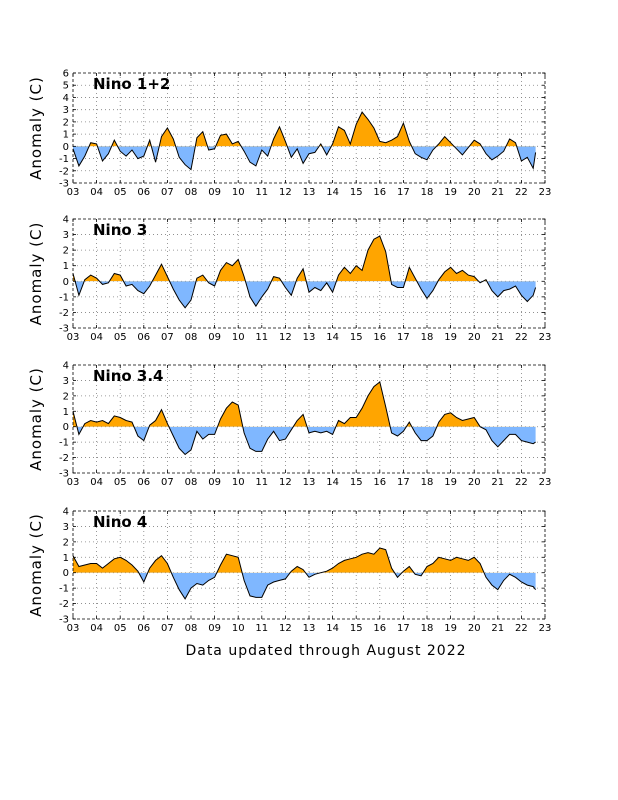 This screenshot has height=800, width=618. I want to click on panel-title: Nino 1+2, so click(131, 84).